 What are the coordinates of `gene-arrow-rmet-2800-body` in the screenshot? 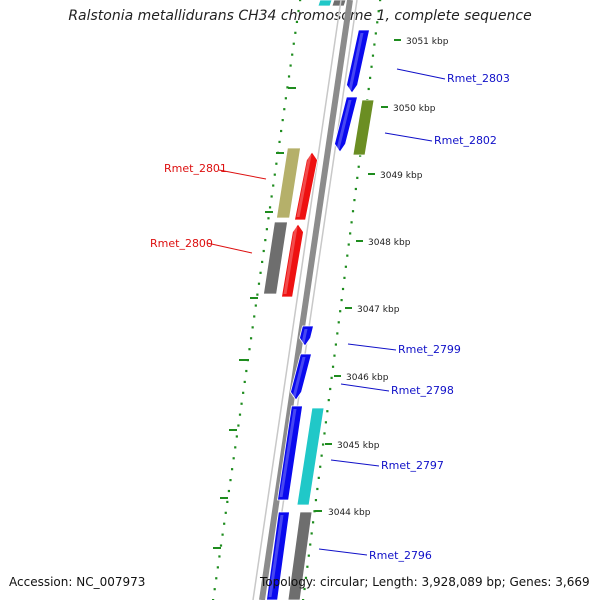 It's located at (292, 260).